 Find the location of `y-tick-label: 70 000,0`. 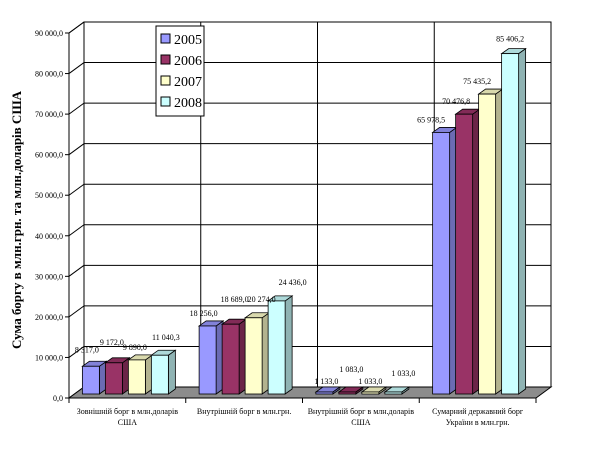

y-tick-label: 70 000,0 is located at coordinates (49, 114).